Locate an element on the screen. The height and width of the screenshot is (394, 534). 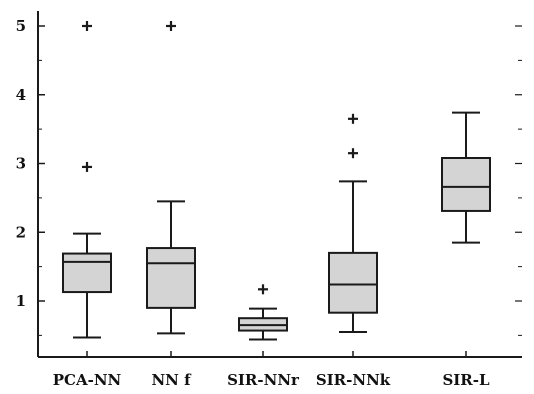
box-group-pca-nn is located at coordinates (87, 180).